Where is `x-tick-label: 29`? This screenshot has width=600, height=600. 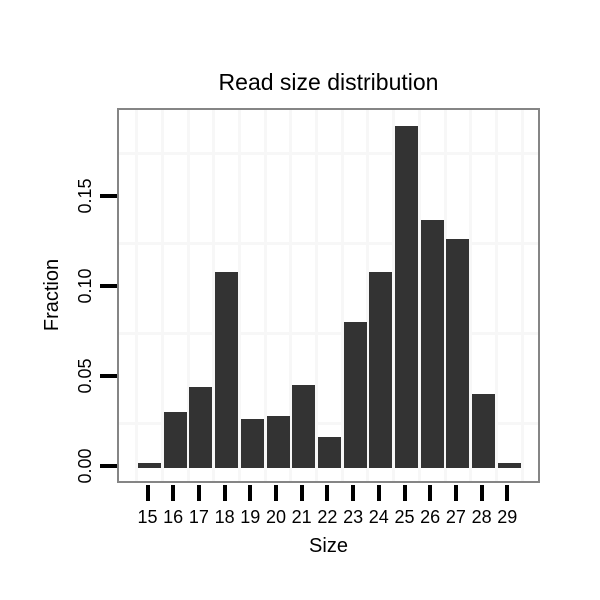 x-tick-label: 29 is located at coordinates (507, 517).